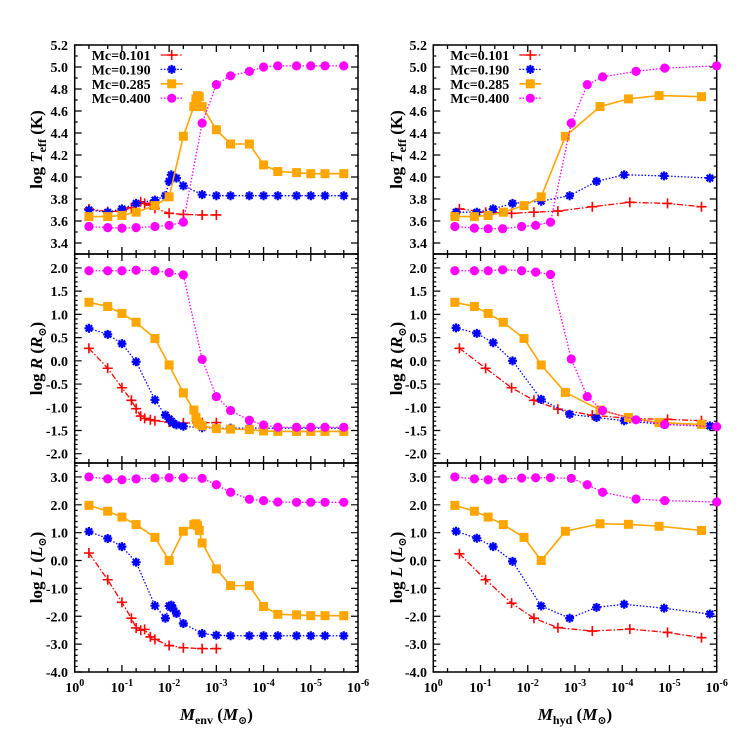 Image resolution: width=747 pixels, height=747 pixels. Describe the element at coordinates (419, 112) in the screenshot. I see `y-tick-label: 4.6` at that location.